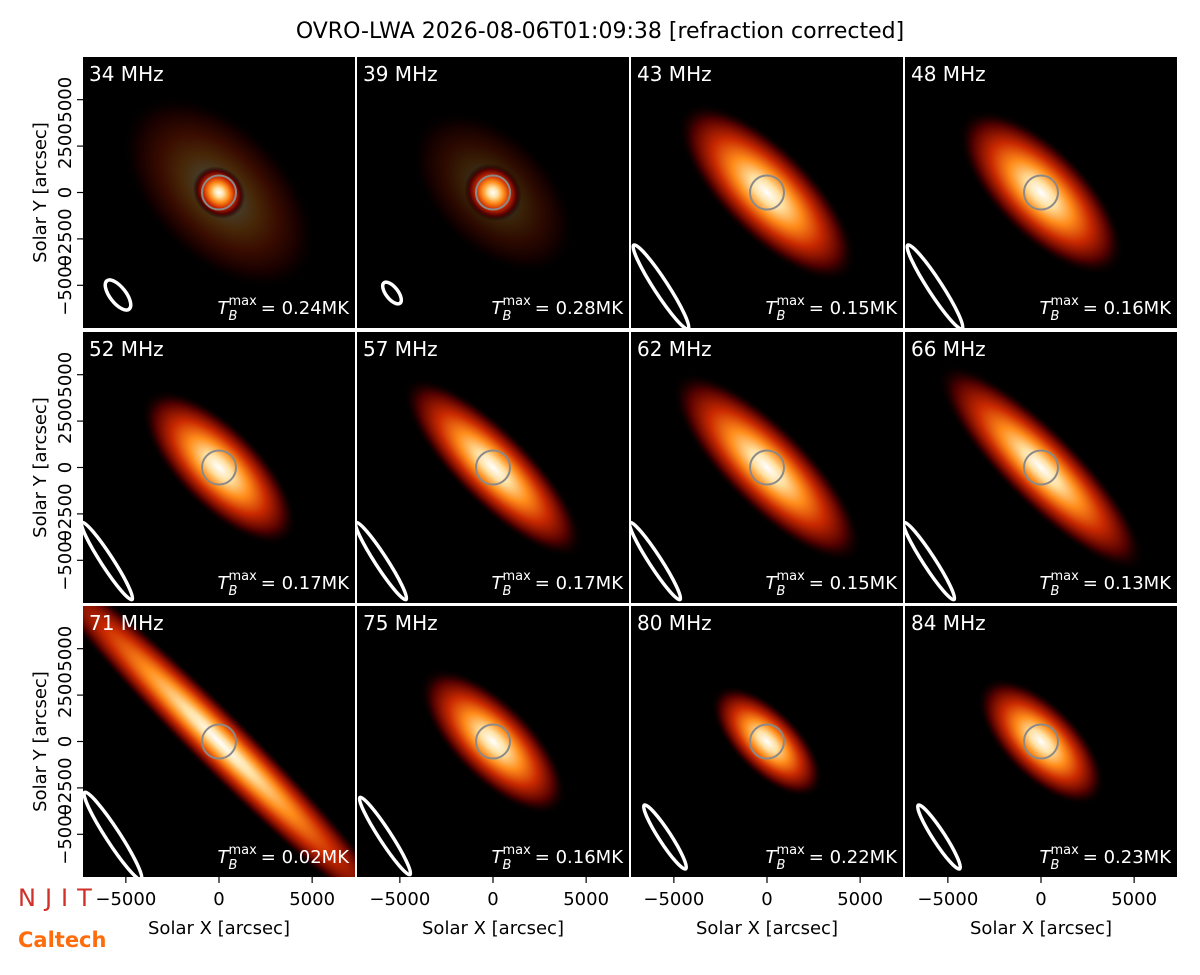 Image resolution: width=1200 pixels, height=975 pixels. I want to click on tb-value: = 0.24MK, so click(305, 308).